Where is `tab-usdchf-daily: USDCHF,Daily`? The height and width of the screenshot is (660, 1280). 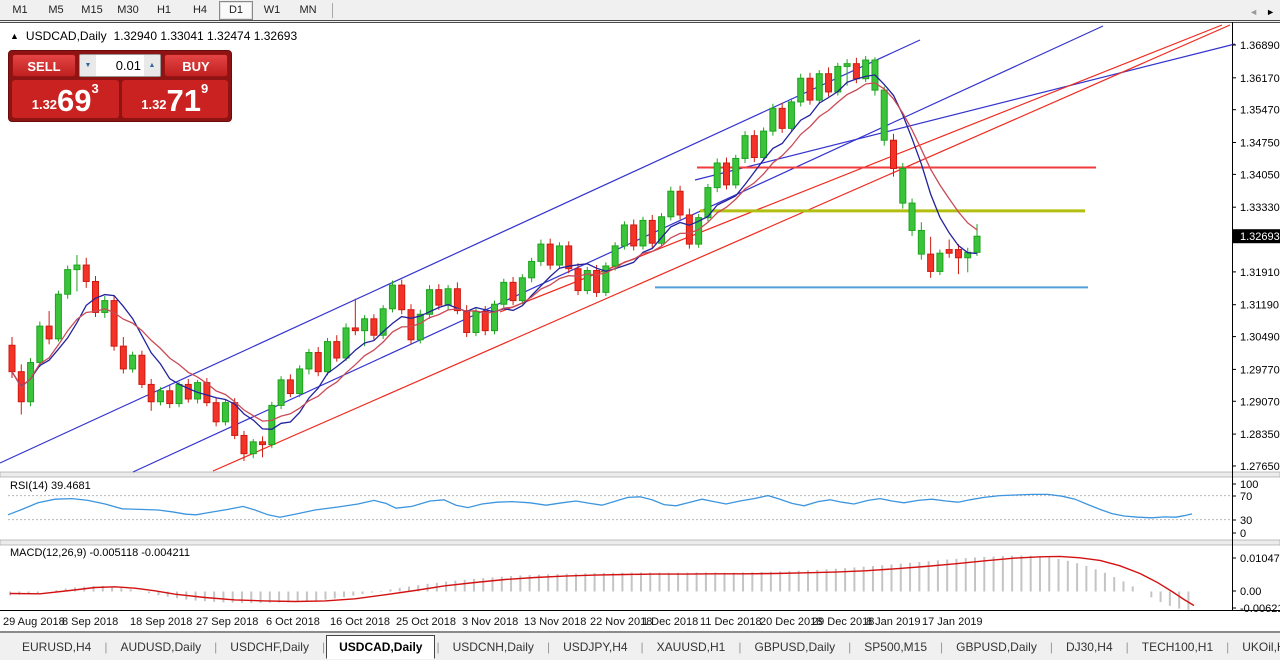
tab-usdchf-daily: USDCHF,Daily is located at coordinates (269, 646).